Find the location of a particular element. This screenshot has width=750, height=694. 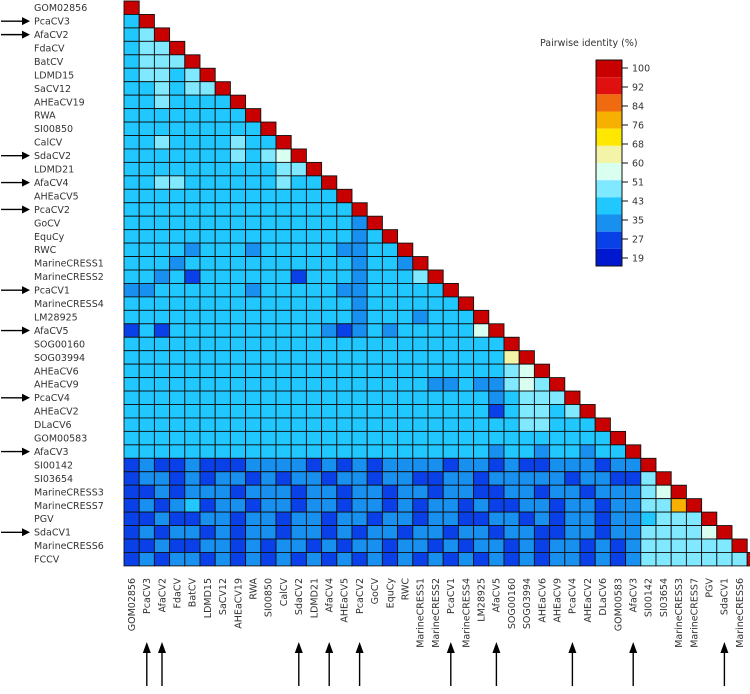

heatmap-cell-AHEaCV6-LDMD21 is located at coordinates (314, 371).